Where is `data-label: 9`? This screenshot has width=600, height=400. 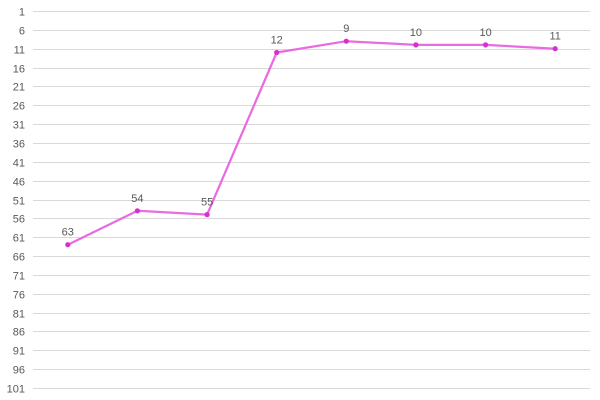
data-label: 9 is located at coordinates (346, 29).